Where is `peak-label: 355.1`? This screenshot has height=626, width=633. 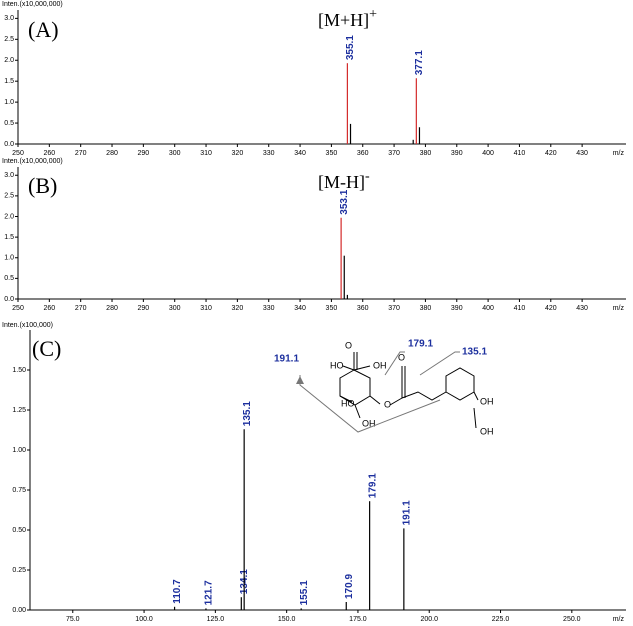
peak-label: 355.1 is located at coordinates (350, 47).